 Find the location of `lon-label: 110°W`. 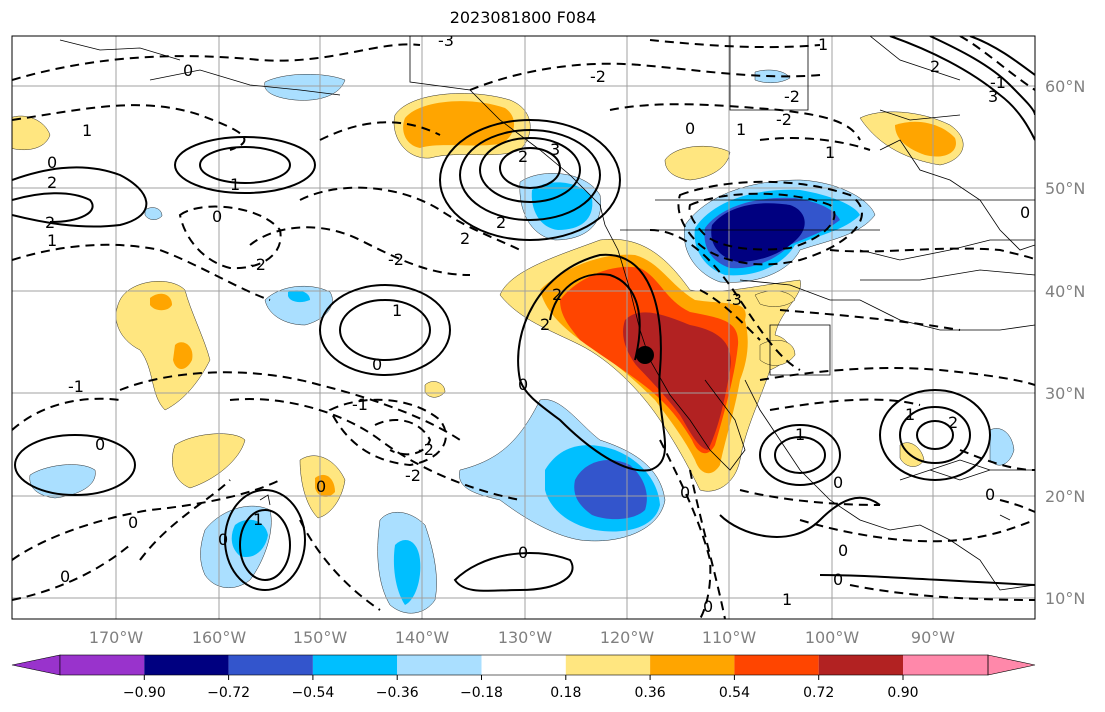

lon-label: 110°W is located at coordinates (729, 637).